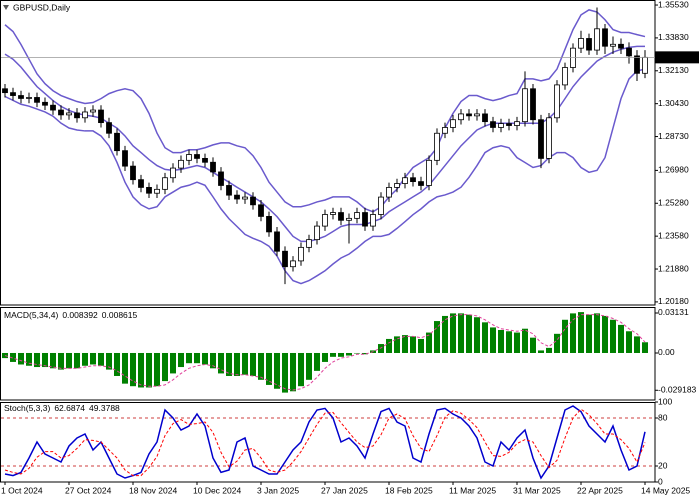 This screenshot has width=700, height=500. Describe the element at coordinates (71, 315) in the screenshot. I see `macd-title: MACD(5,34,4) 0.008392 0.008615` at that location.